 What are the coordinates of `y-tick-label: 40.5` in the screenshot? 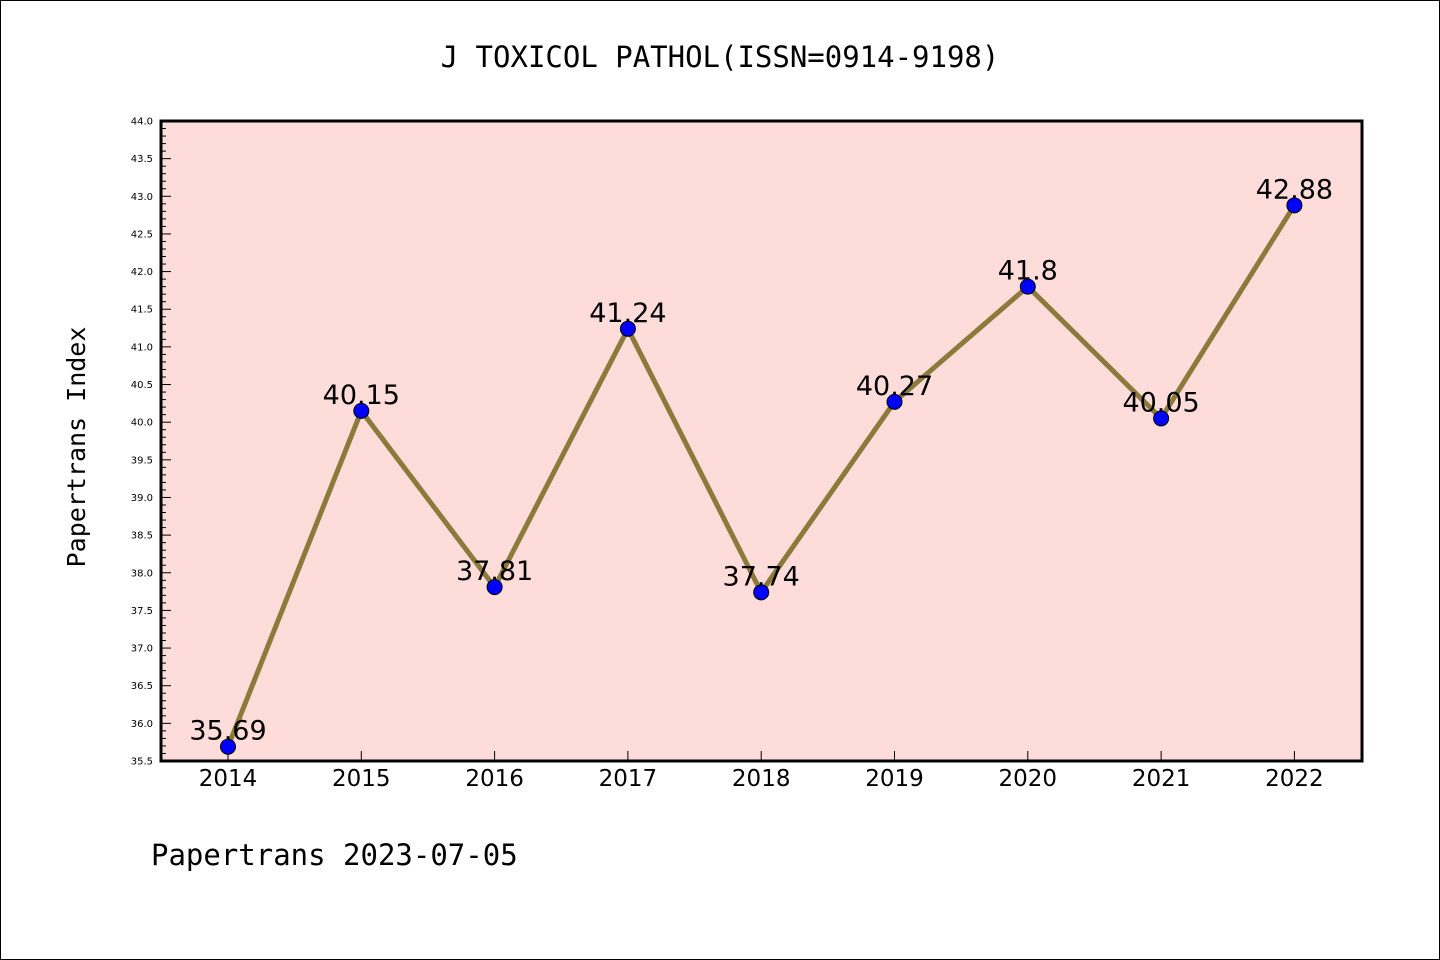 It's located at (142, 385).